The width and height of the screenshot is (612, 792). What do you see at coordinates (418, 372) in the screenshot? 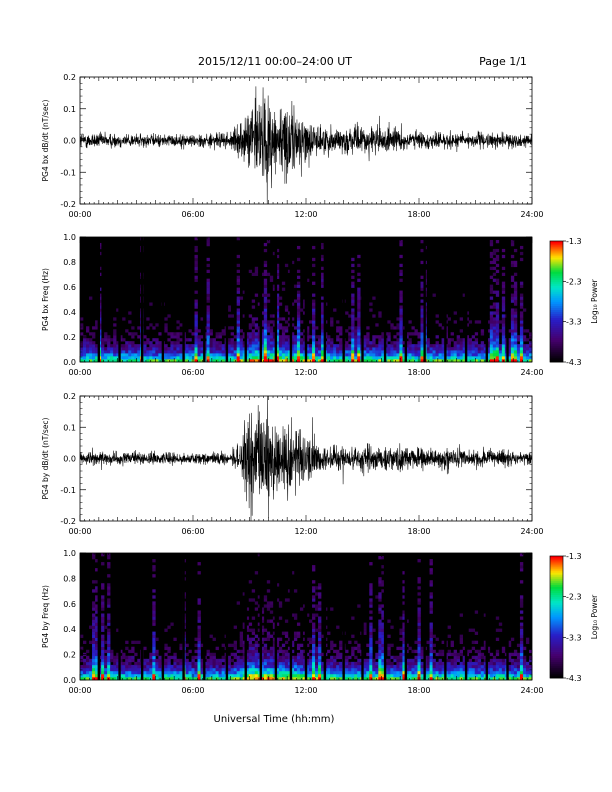
I see `x-tick-label: 18:00` at bounding box center [418, 372].